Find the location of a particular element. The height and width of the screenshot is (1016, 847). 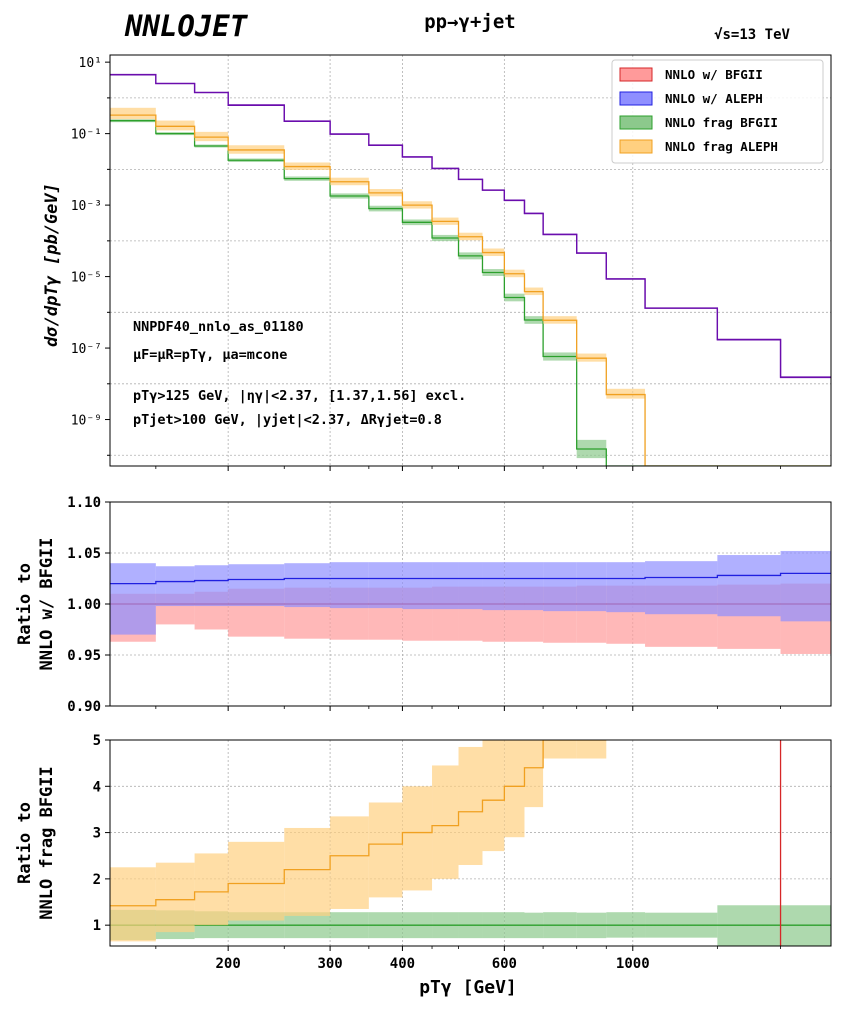

xtick-label-200: 200 is located at coordinates (228, 964).